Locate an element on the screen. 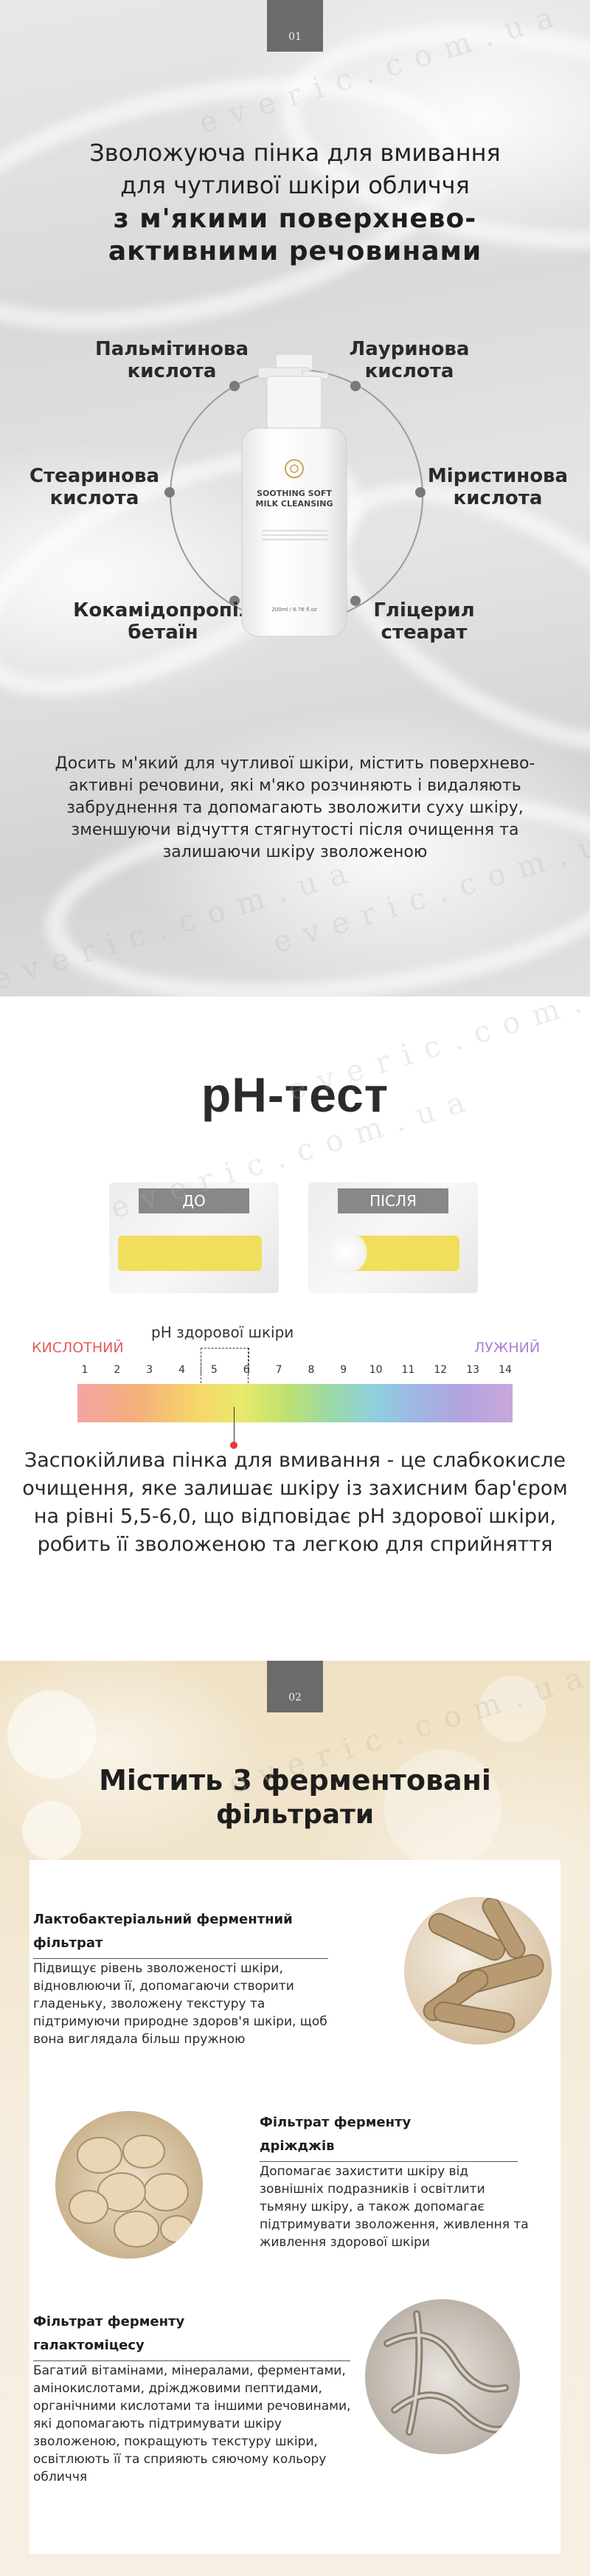 This screenshot has width=590, height=2576. ferment-2-title-line-1: Фільтрат ферменту is located at coordinates (336, 2122).